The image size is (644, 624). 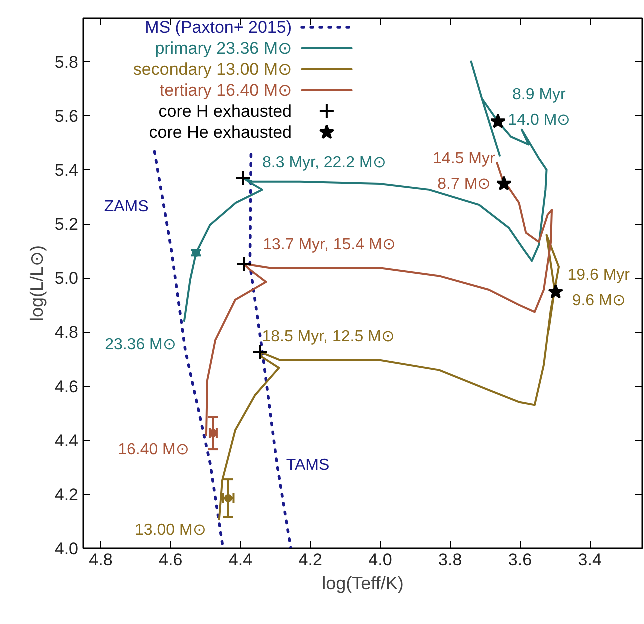 I want to click on x-tick-label: 4.4, so click(x=240, y=560).